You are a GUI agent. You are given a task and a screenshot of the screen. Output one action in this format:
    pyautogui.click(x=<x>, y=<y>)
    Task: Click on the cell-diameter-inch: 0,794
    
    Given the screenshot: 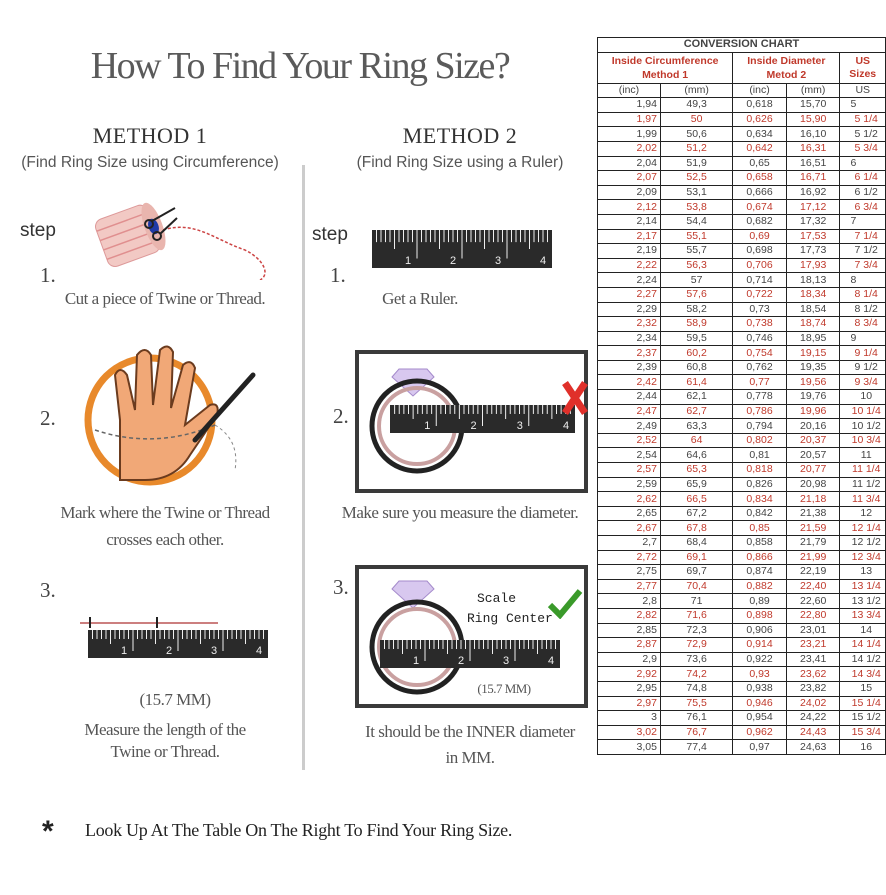 What is the action you would take?
    pyautogui.click(x=759, y=426)
    